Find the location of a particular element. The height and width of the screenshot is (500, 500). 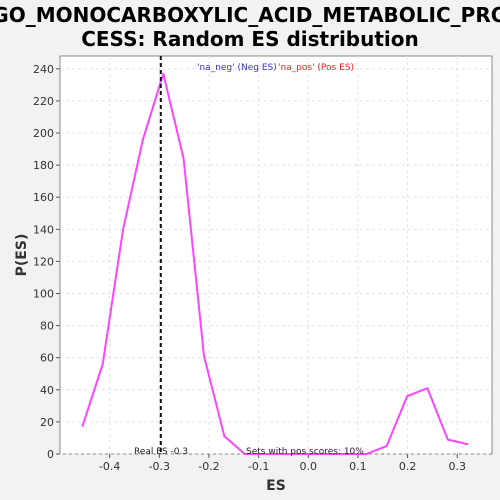

y-tick-label: 180 is located at coordinates (43, 165).